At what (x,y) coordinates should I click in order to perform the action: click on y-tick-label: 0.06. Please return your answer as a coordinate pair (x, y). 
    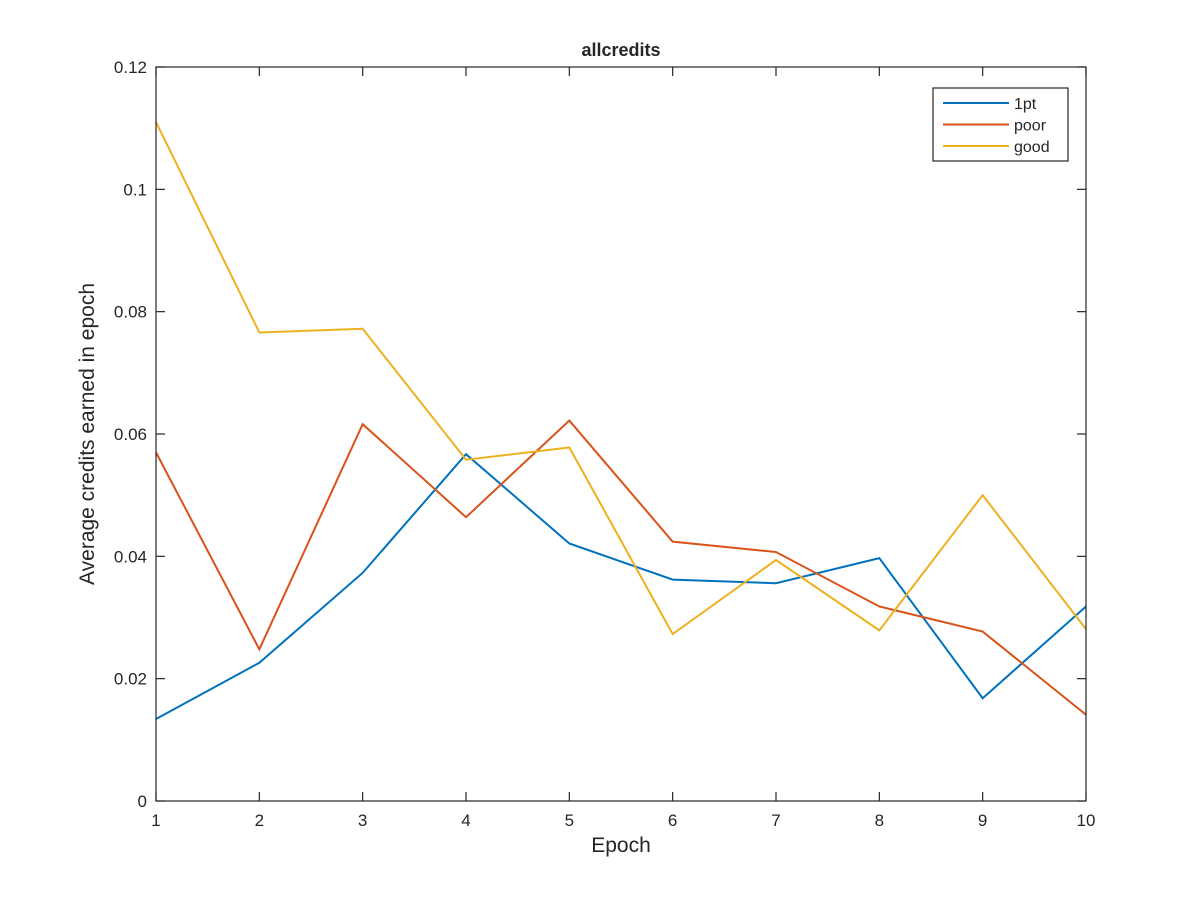
    Looking at the image, I should click on (130, 434).